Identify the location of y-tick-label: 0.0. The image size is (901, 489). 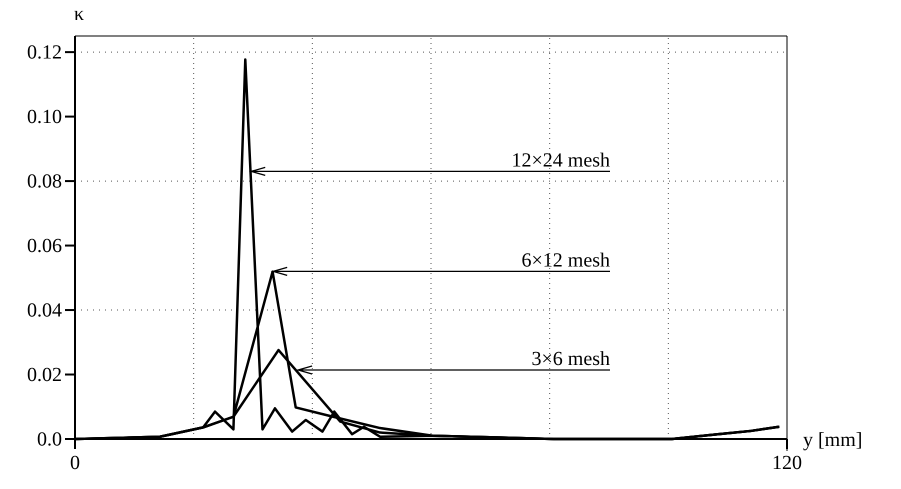
(49, 439).